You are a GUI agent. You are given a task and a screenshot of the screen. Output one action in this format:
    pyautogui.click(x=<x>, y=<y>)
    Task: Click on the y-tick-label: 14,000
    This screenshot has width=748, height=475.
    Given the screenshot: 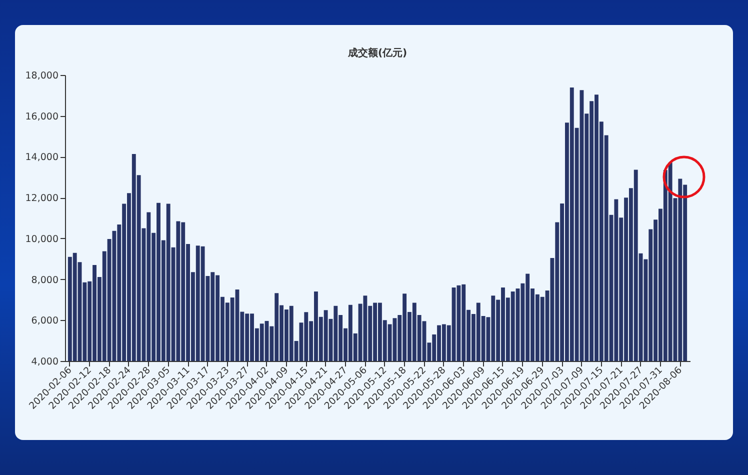 What is the action you would take?
    pyautogui.click(x=41, y=158)
    